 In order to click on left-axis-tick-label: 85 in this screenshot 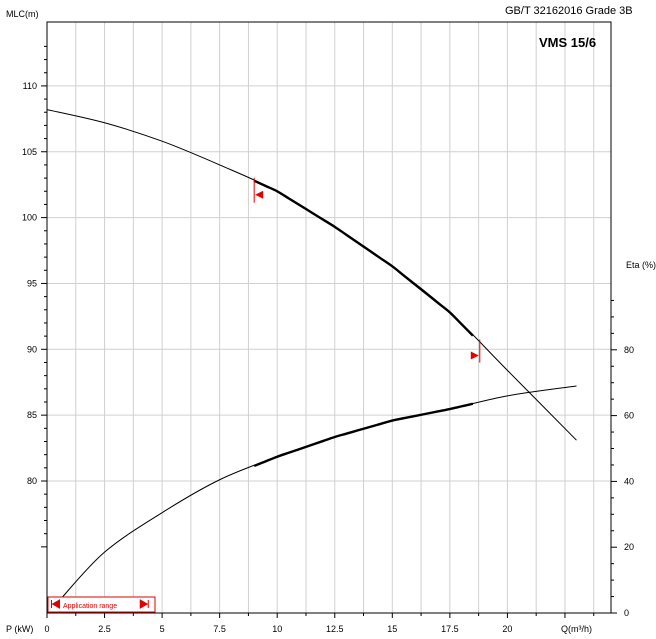, I will do `click(32, 415)`.